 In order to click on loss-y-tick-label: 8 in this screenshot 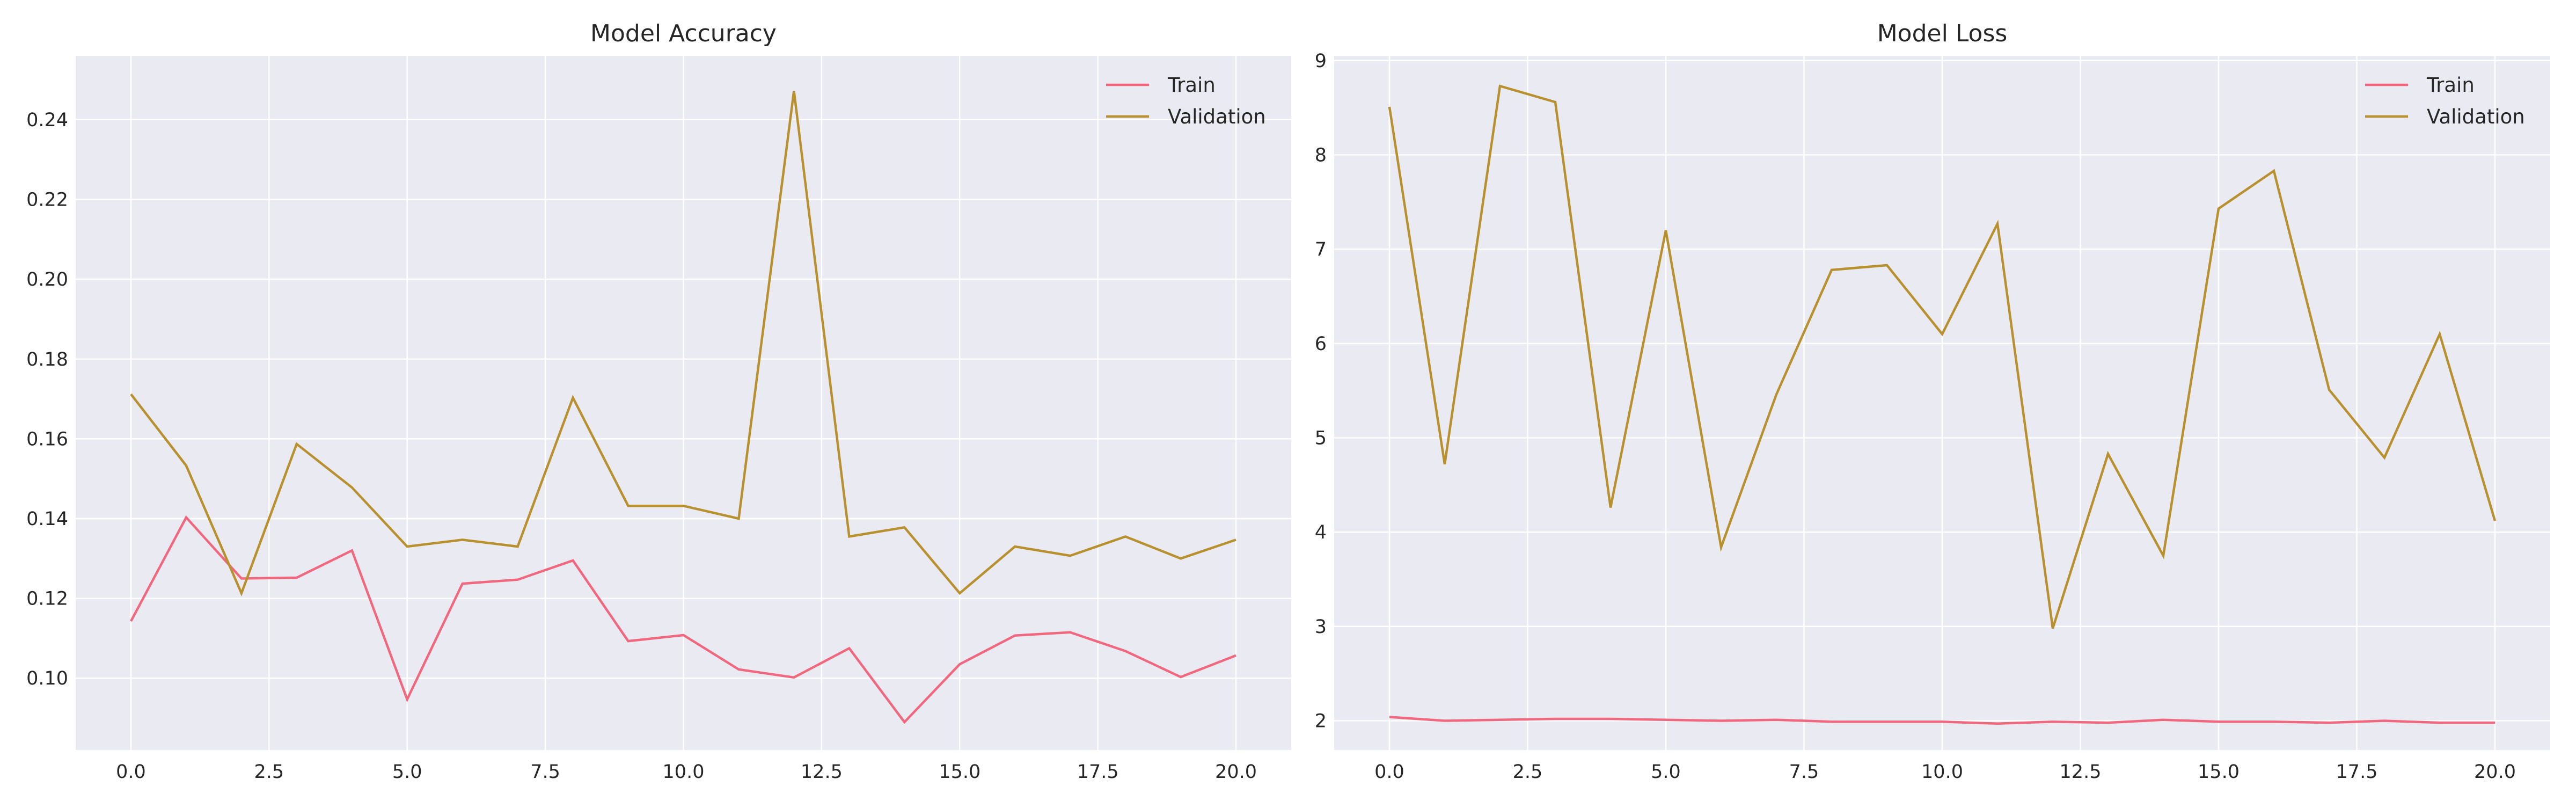, I will do `click(1321, 155)`.